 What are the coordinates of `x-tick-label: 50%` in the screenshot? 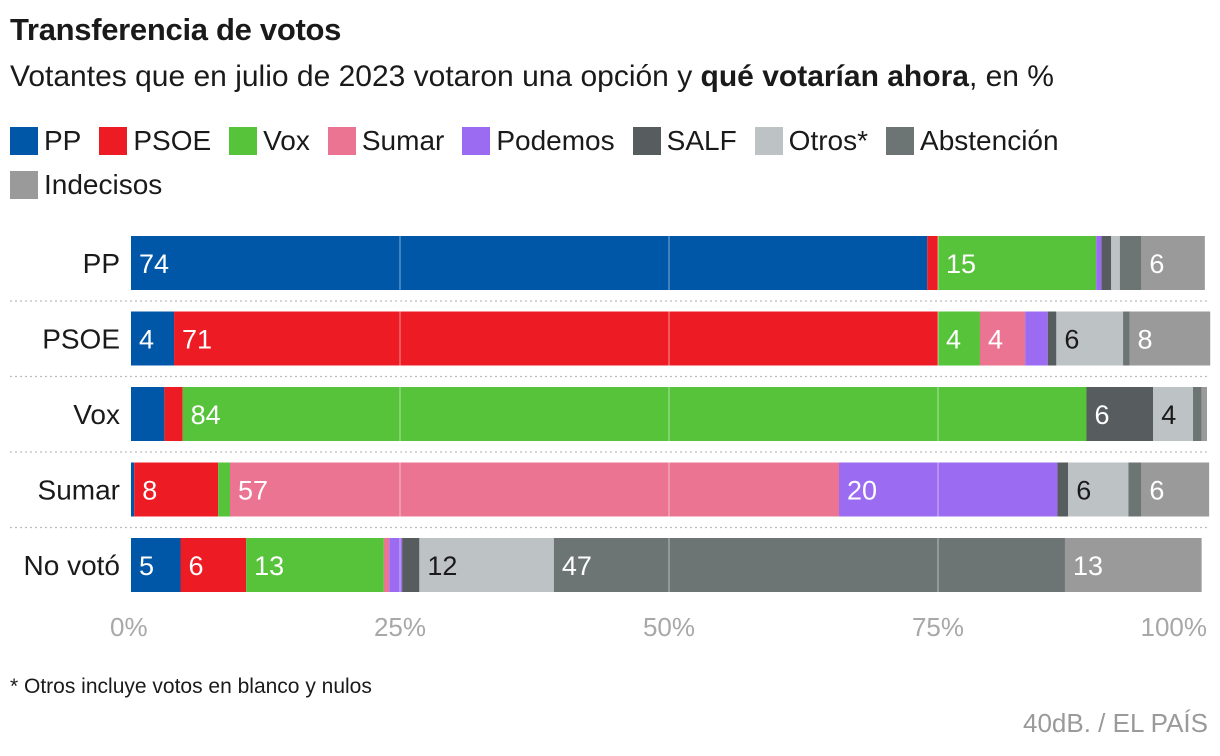 It's located at (669, 627).